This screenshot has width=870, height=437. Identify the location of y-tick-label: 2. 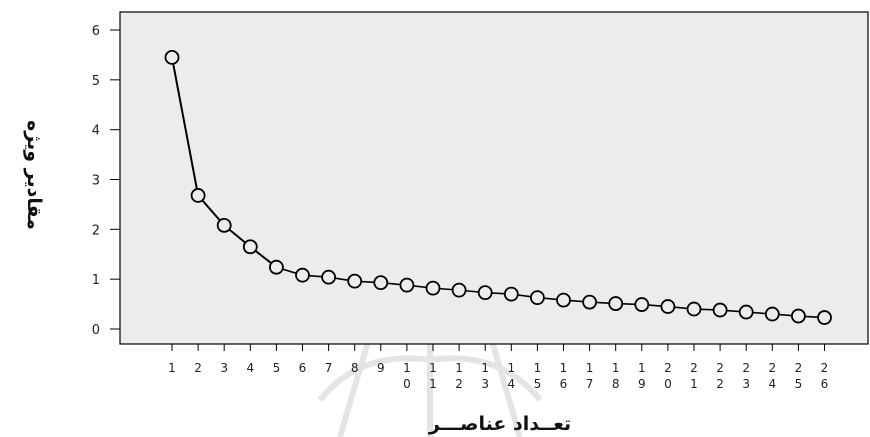
(96, 230).